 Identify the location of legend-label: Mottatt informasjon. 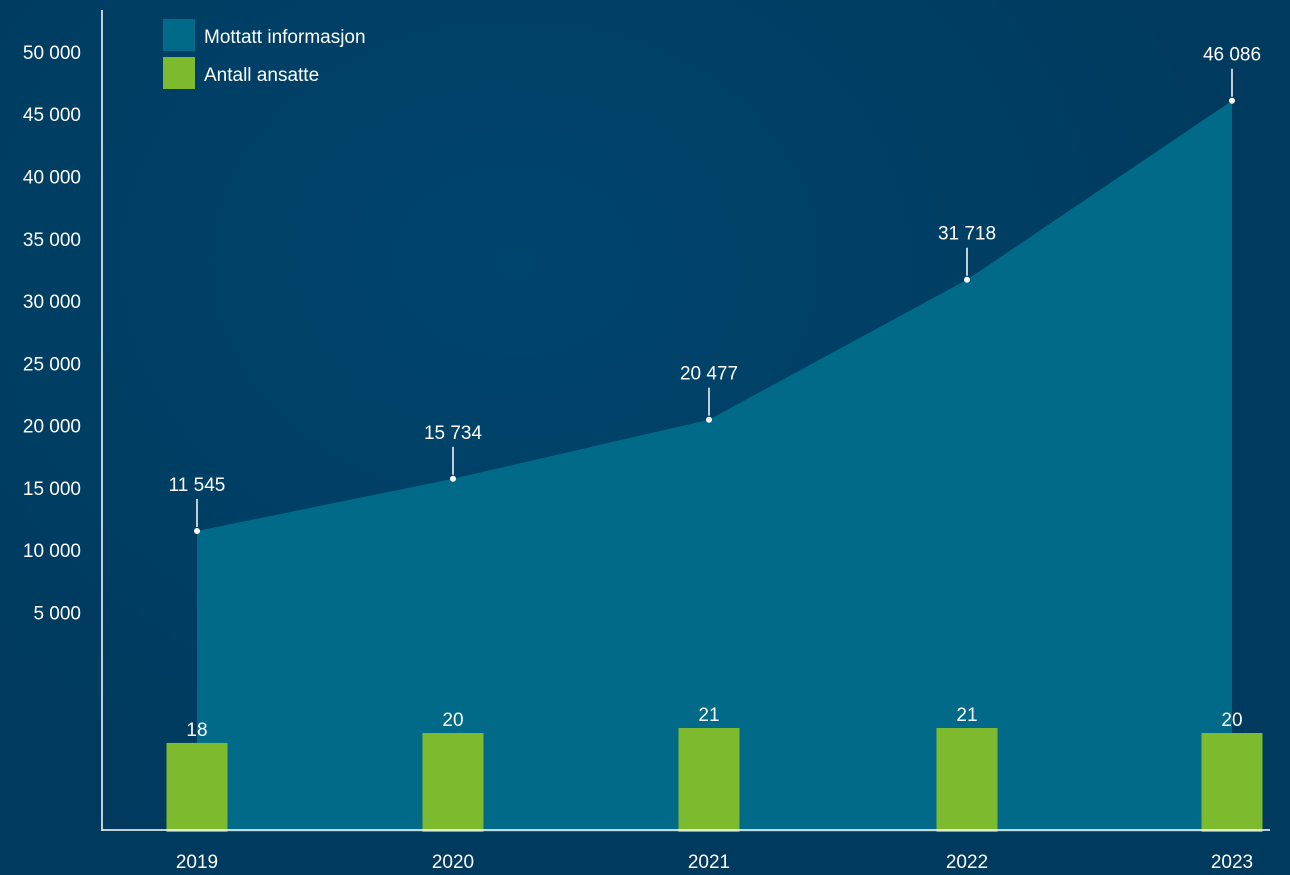
(285, 37).